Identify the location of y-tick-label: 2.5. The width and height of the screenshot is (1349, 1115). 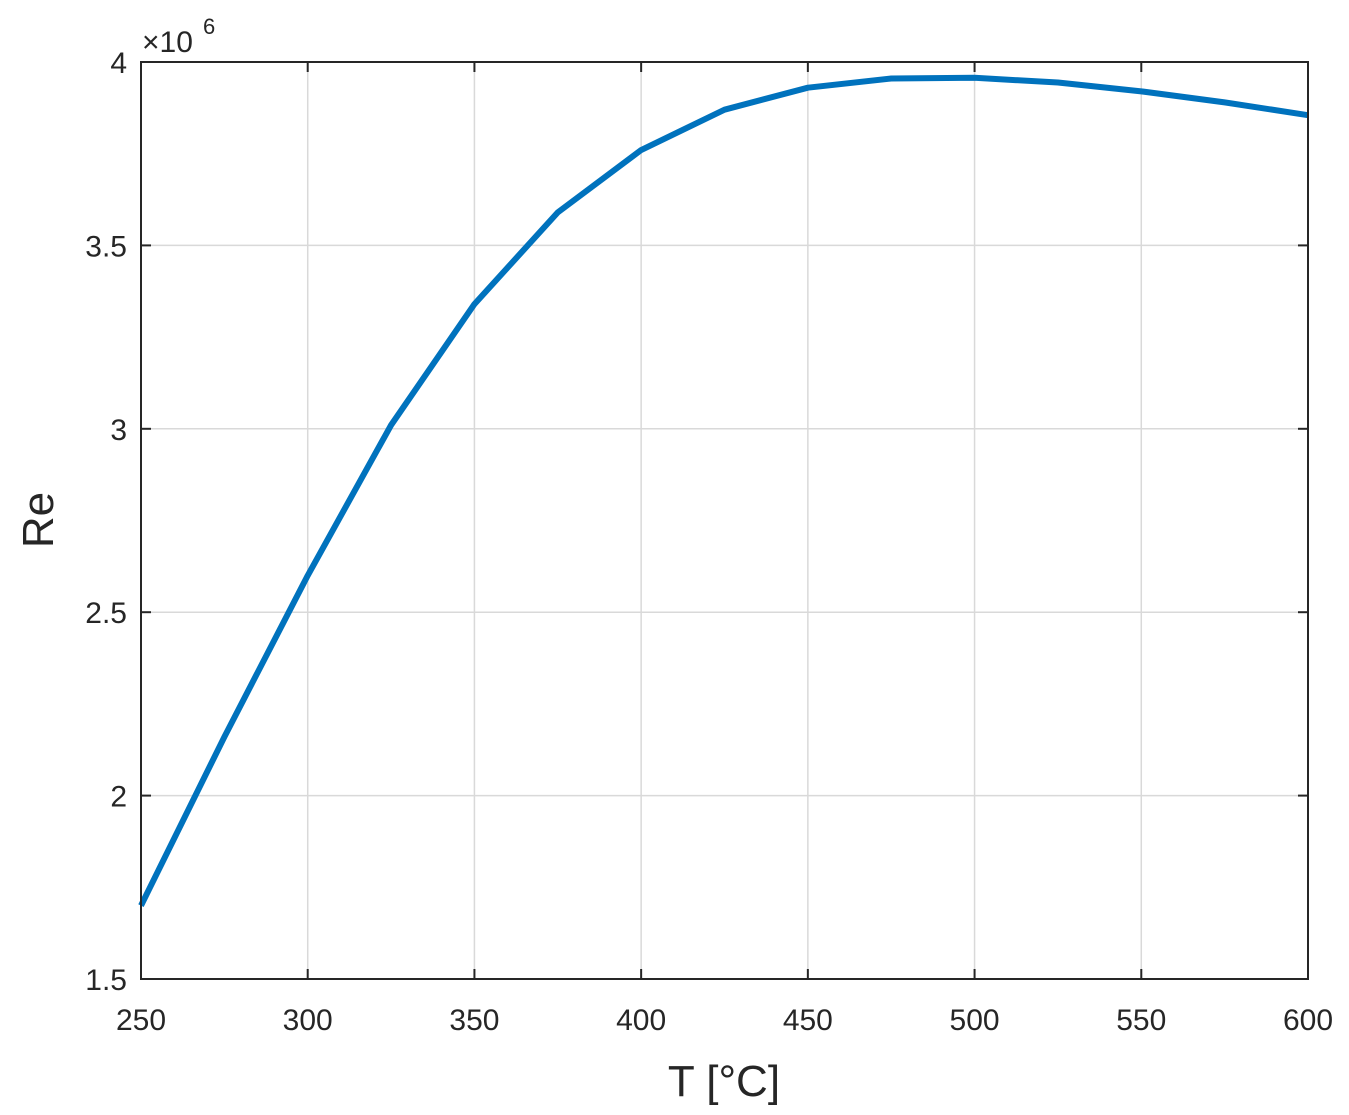
(106, 613).